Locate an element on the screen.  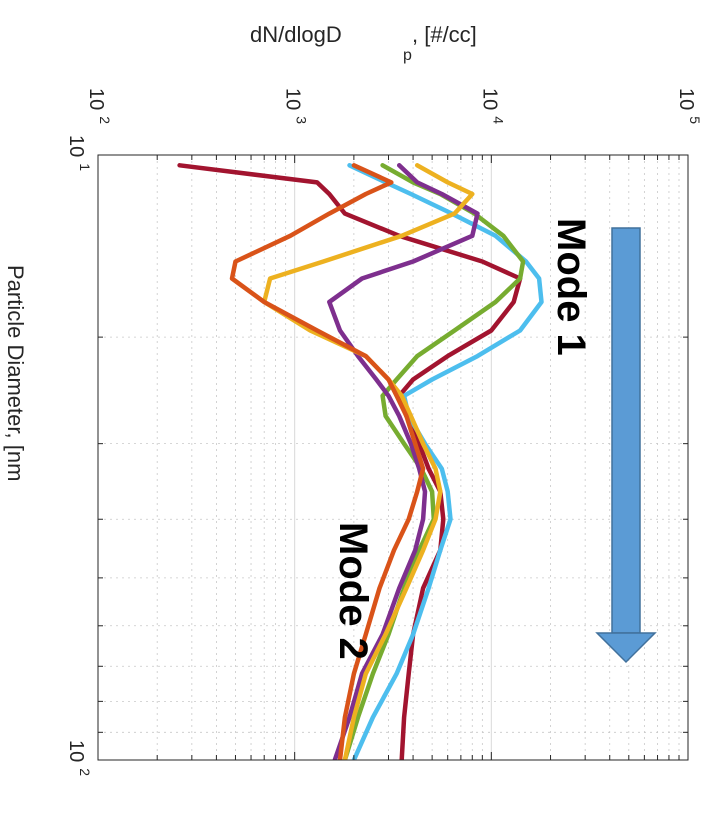
y-tick-exponent: 4 is located at coordinates (498, 120).